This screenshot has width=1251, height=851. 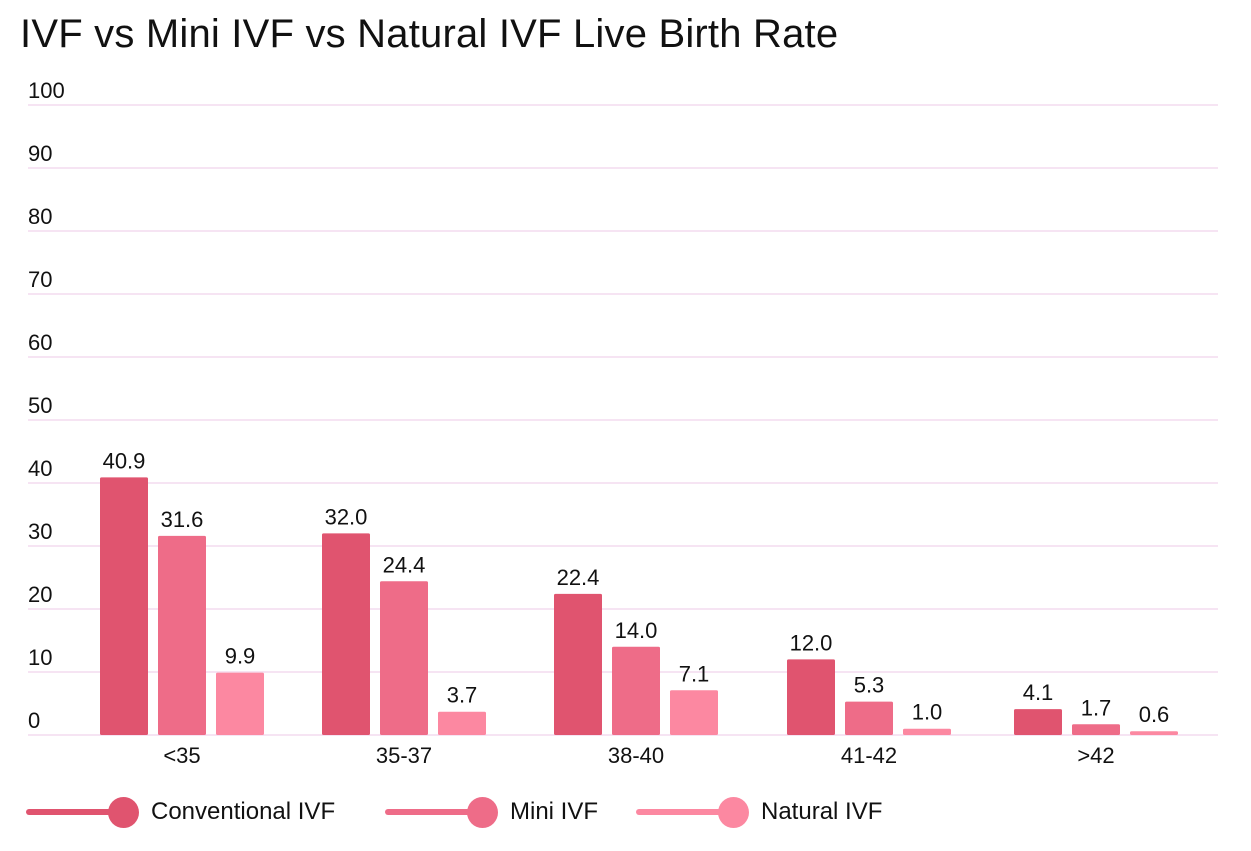 What do you see at coordinates (636, 755) in the screenshot?
I see `x-tick-label-2: 38-40` at bounding box center [636, 755].